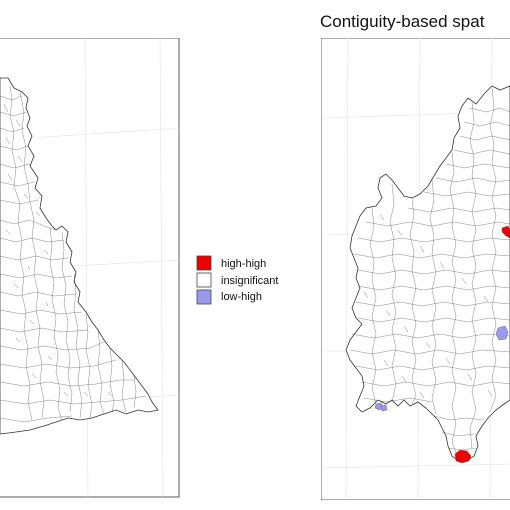 The width and height of the screenshot is (510, 510). Describe the element at coordinates (505, 232) in the screenshot. I see `high-high-cluster-east` at that location.